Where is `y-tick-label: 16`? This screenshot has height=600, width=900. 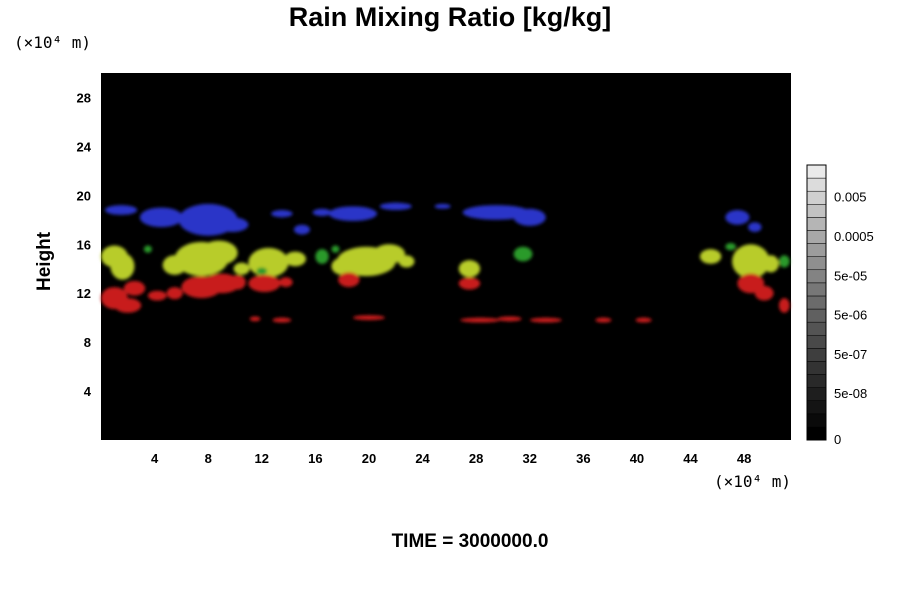
y-tick-label: 16 is located at coordinates (84, 244).